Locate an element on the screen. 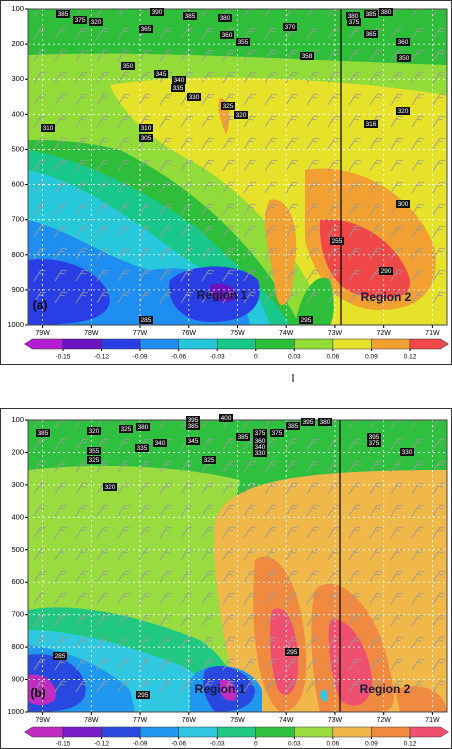  contour-label: 285 is located at coordinates (60, 656).